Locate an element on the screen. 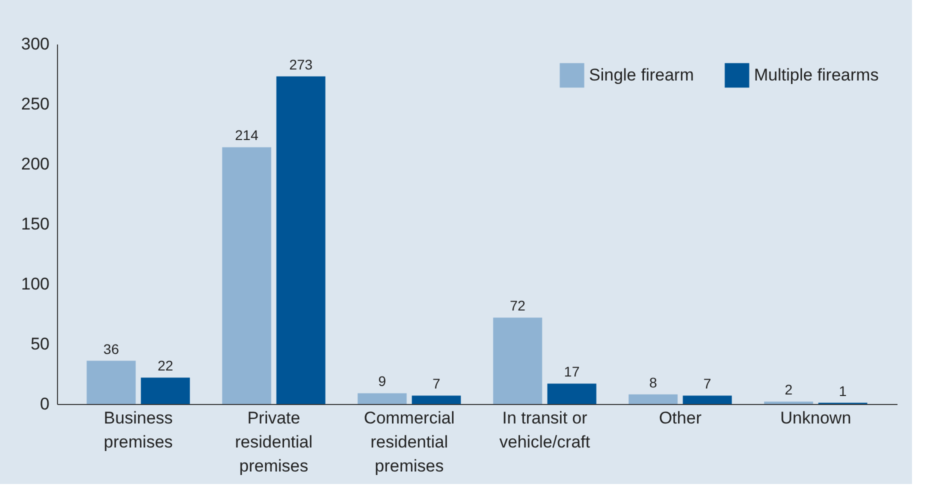 Image resolution: width=951 pixels, height=497 pixels. data-label: 273 is located at coordinates (301, 64).